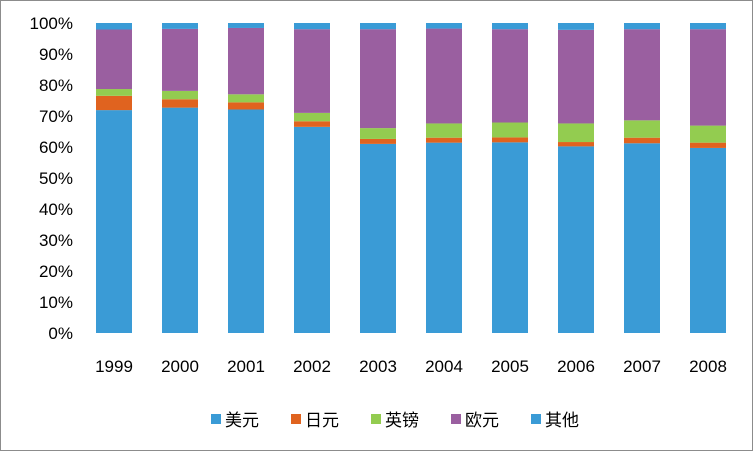 The image size is (753, 451). Describe the element at coordinates (510, 366) in the screenshot. I see `x-tick-label: 2005` at that location.